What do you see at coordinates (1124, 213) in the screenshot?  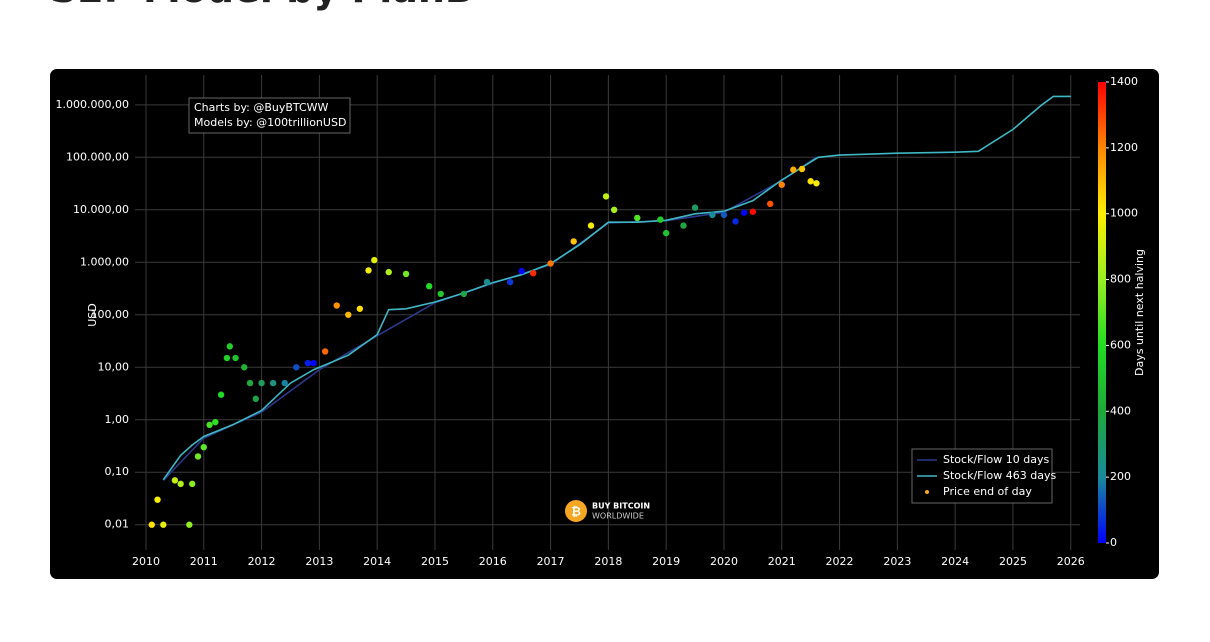 I see `colorbar-tick-label: 1000` at bounding box center [1124, 213].